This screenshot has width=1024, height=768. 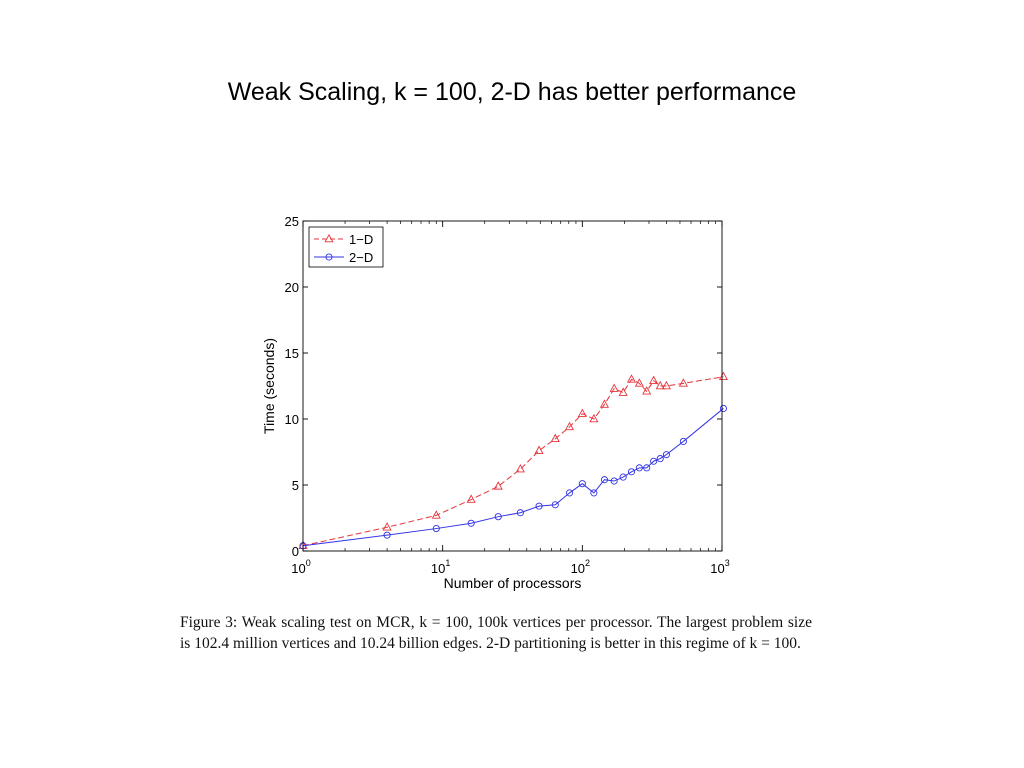 What do you see at coordinates (292, 287) in the screenshot?
I see `y-tick-label: 20` at bounding box center [292, 287].